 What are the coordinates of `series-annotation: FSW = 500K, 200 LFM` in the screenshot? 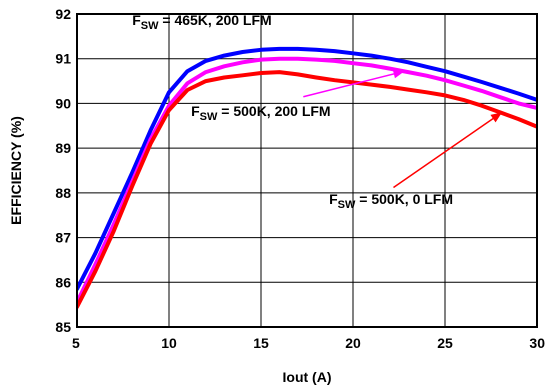 It's located at (261, 113).